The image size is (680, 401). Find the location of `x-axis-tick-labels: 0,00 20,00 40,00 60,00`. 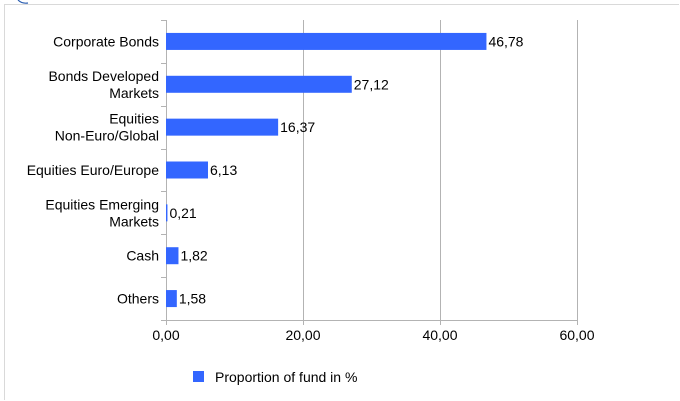

x-axis-tick-labels: 0,00 20,00 40,00 60,00 is located at coordinates (373, 335).